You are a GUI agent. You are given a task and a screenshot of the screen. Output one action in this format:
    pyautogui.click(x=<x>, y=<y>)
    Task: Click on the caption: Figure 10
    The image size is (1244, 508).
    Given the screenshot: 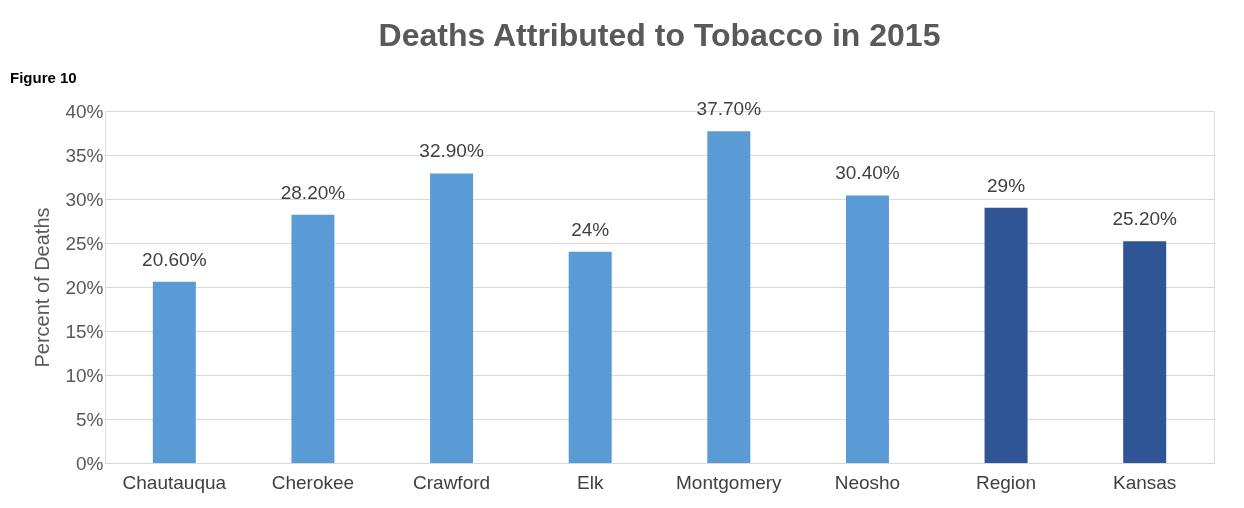 What is the action you would take?
    pyautogui.click(x=43, y=77)
    